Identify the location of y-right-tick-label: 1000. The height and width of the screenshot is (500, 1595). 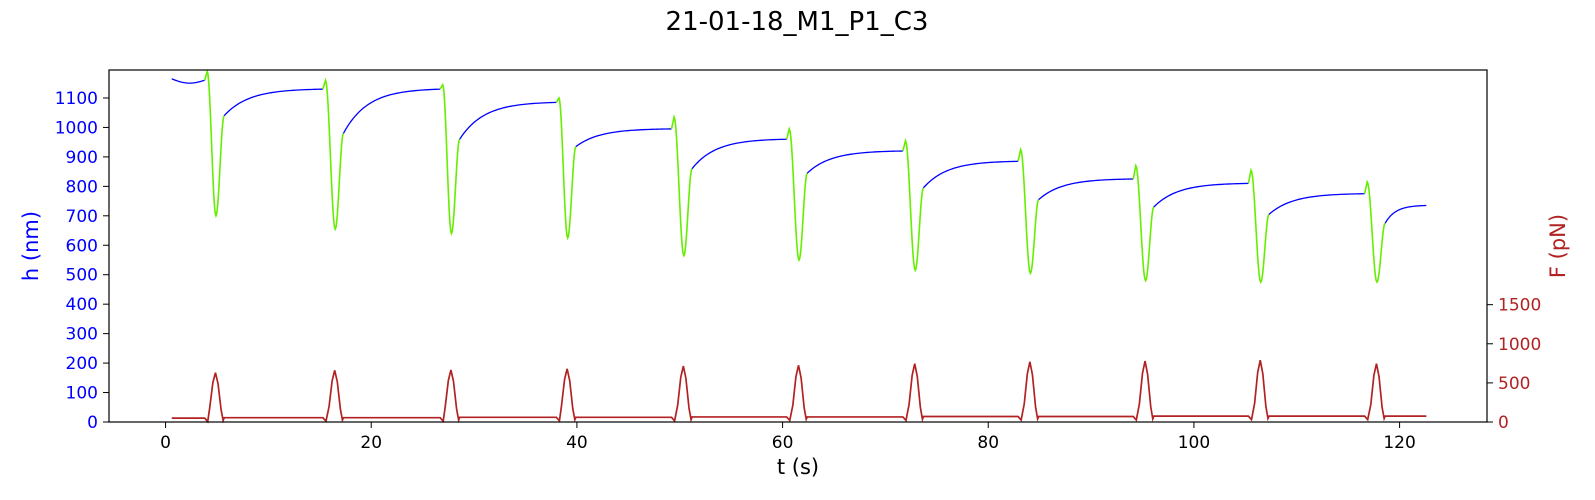
(1519, 345).